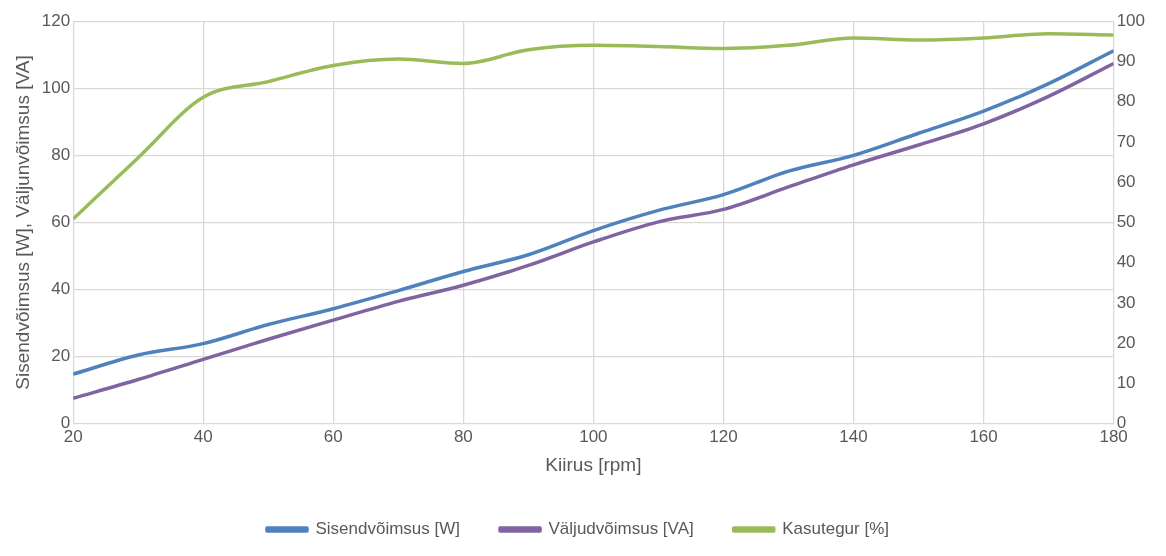 The height and width of the screenshot is (556, 1166). What do you see at coordinates (593, 436) in the screenshot?
I see `x-tick-label: 100` at bounding box center [593, 436].